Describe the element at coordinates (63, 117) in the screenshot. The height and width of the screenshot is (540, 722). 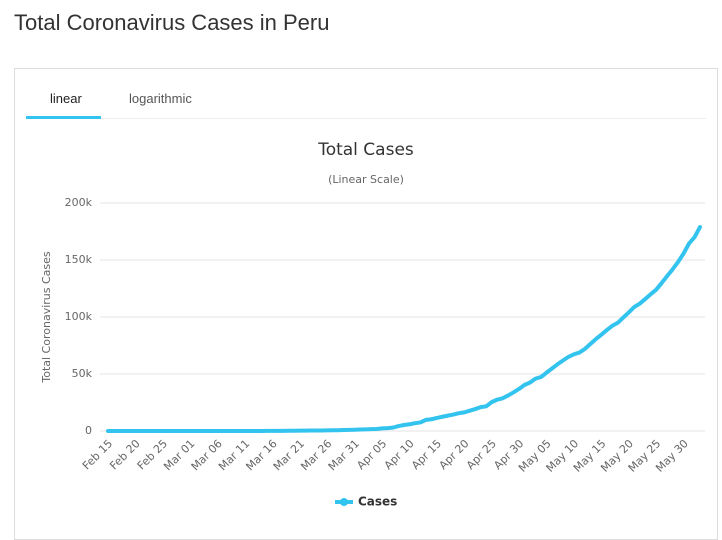
I see `active-tab-underline` at that location.